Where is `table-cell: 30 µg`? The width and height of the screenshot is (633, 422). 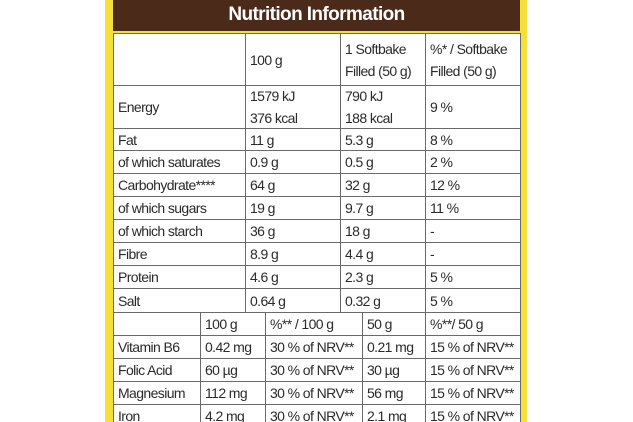
table-cell: 30 µg is located at coordinates (394, 370).